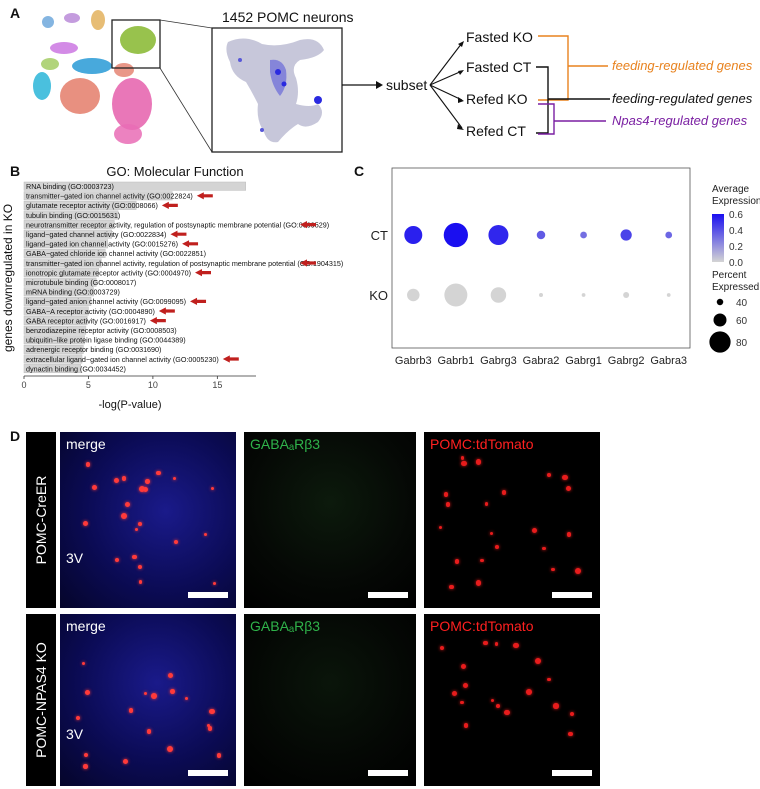 The height and width of the screenshot is (789, 760). I want to click on umap-title: 1452 POMC neurons, so click(288, 17).